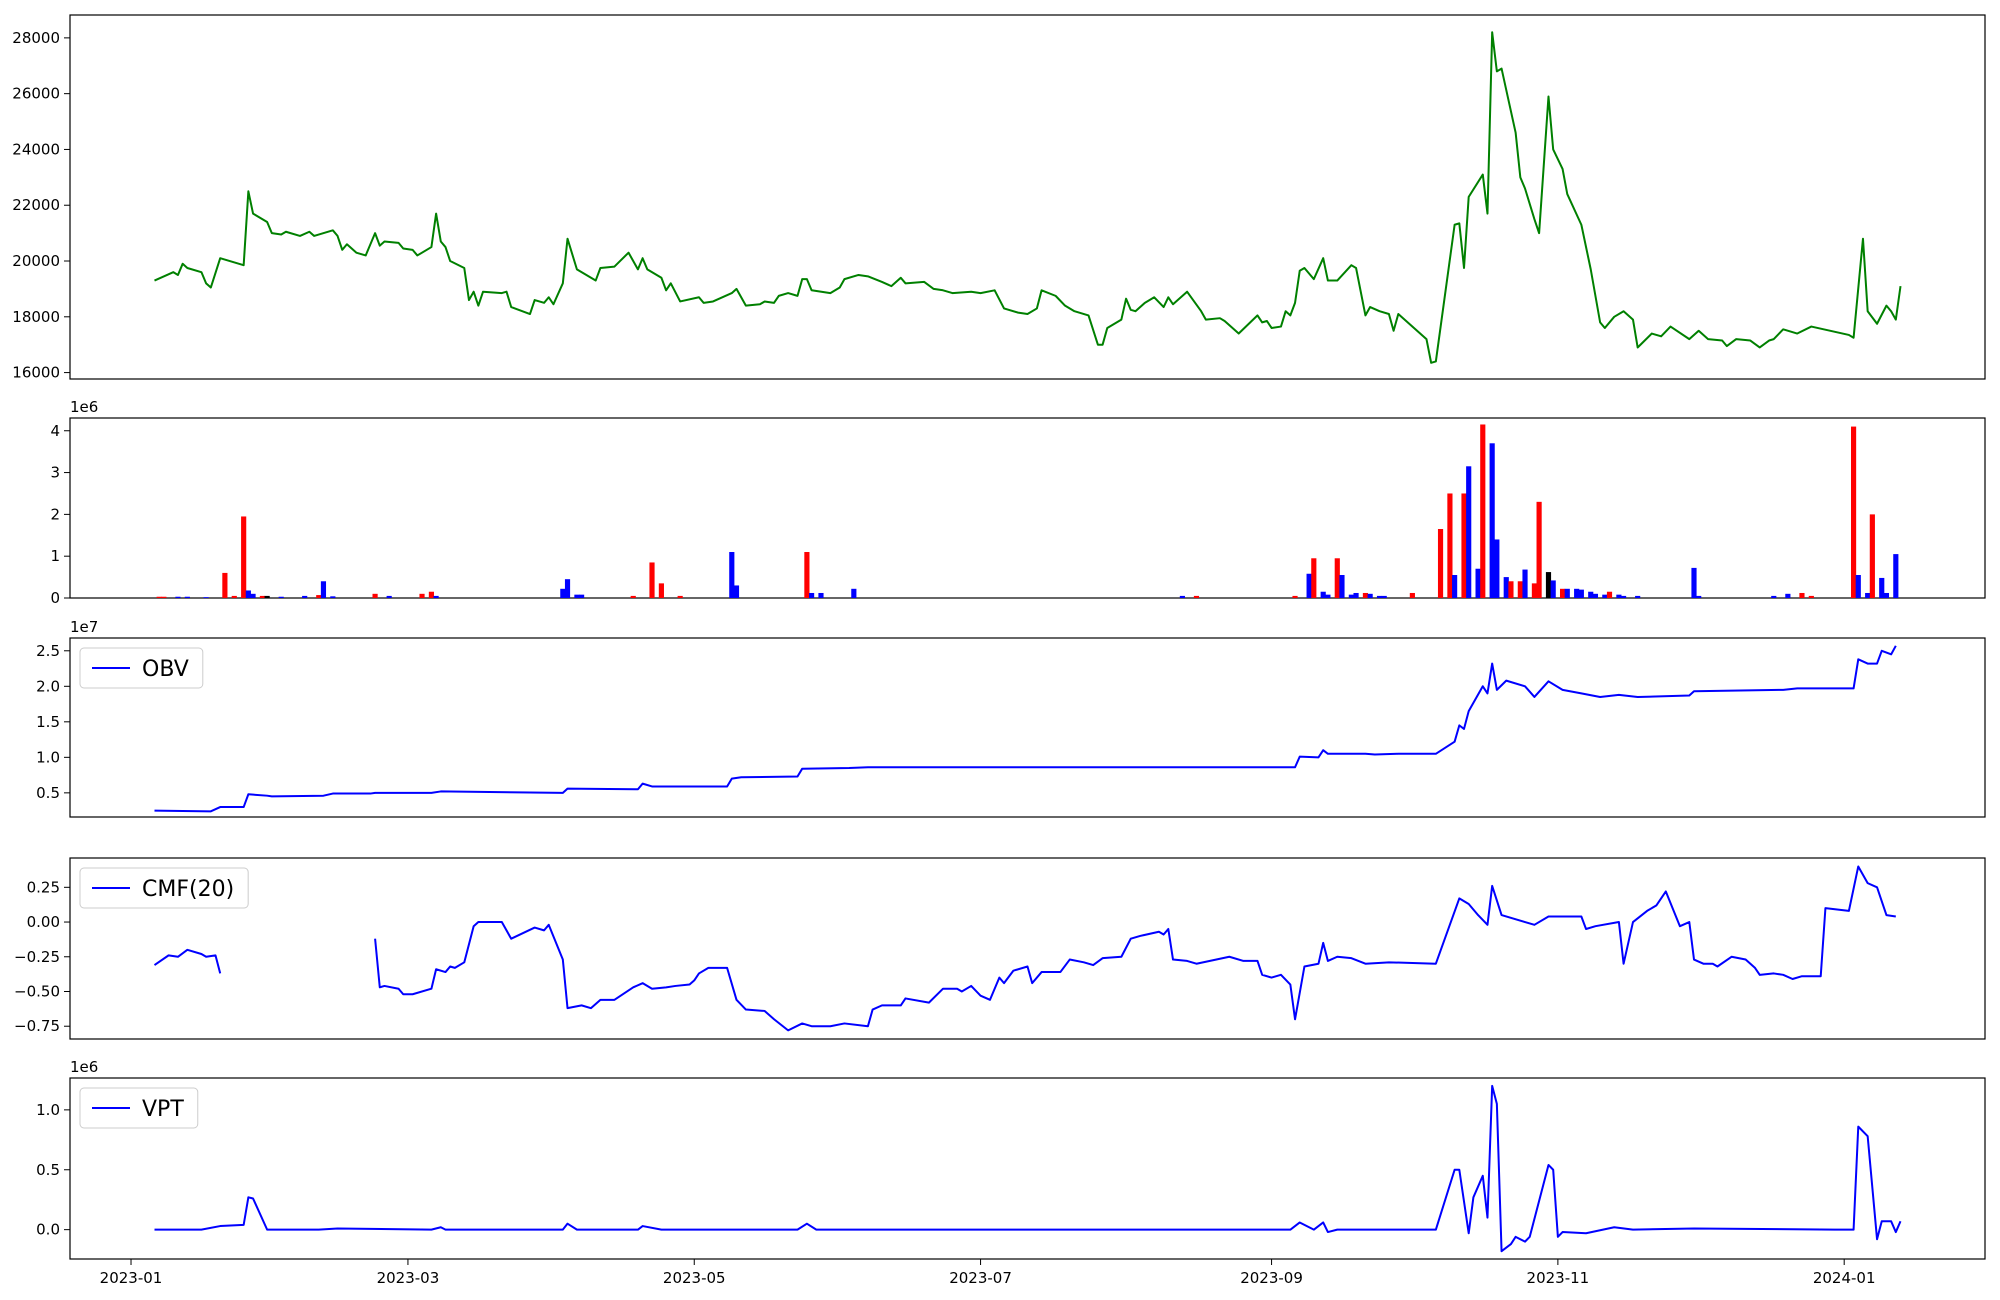 This screenshot has width=2000, height=1300. What do you see at coordinates (36, 373) in the screenshot?
I see `y-tick-label: 16000` at bounding box center [36, 373].